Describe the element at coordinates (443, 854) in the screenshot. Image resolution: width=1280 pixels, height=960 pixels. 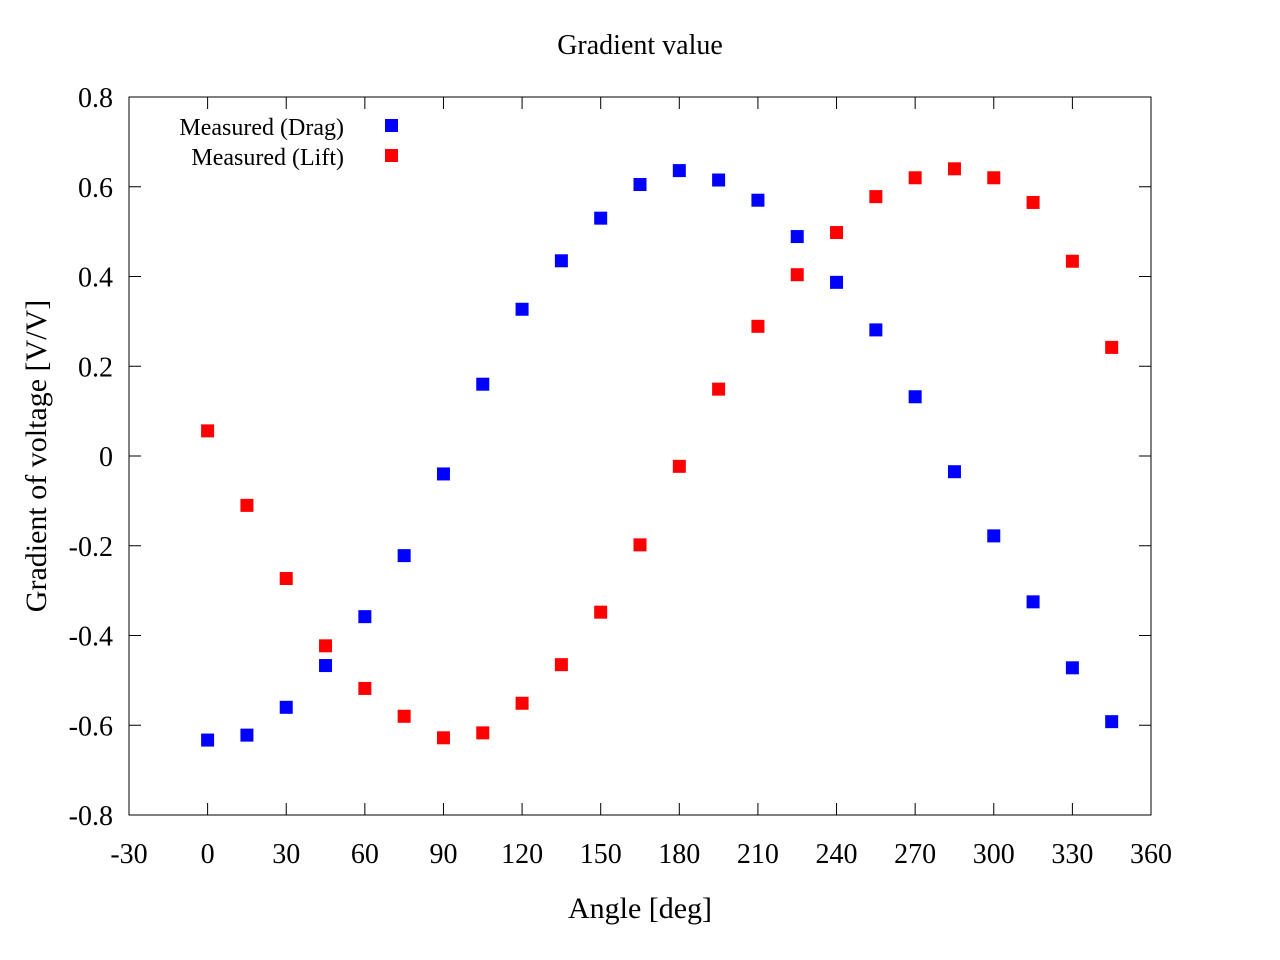
I see `x-tick-label: 90` at that location.